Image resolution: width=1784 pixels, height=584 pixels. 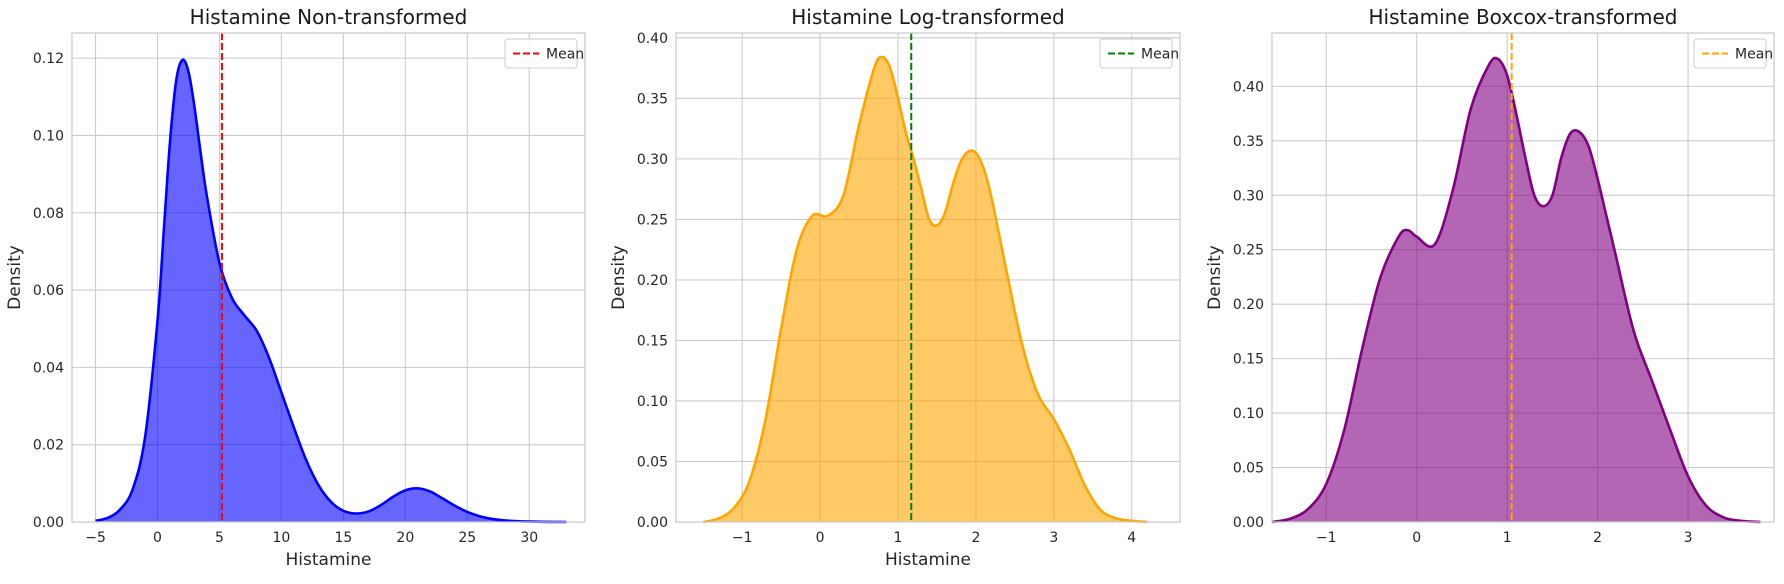 I want to click on y-tick-label: 0.04, so click(x=48, y=368).